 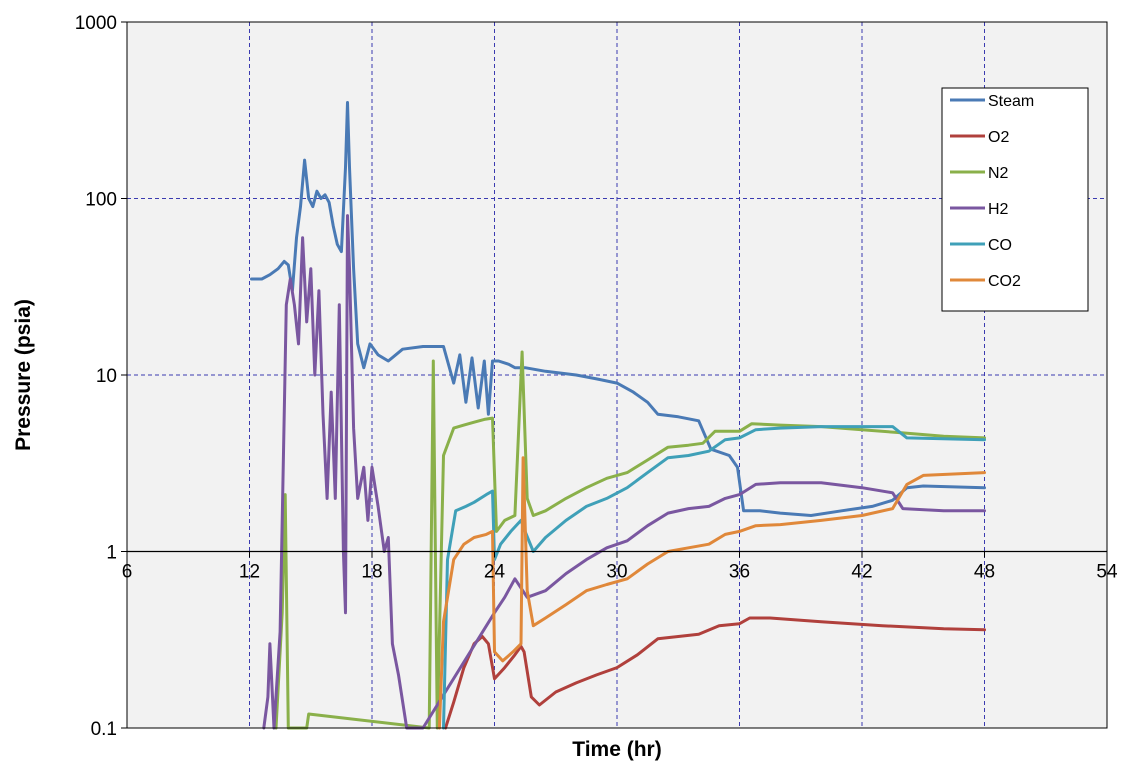 I want to click on x-tick-label: 12, so click(x=249, y=572).